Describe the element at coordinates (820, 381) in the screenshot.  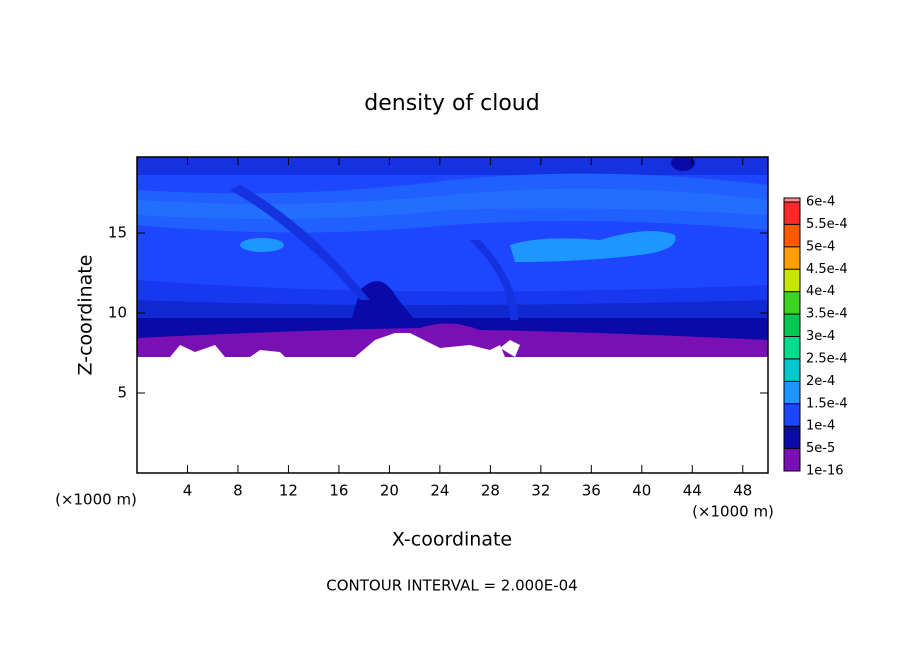
I see `colorbar-label: 2e-4` at that location.